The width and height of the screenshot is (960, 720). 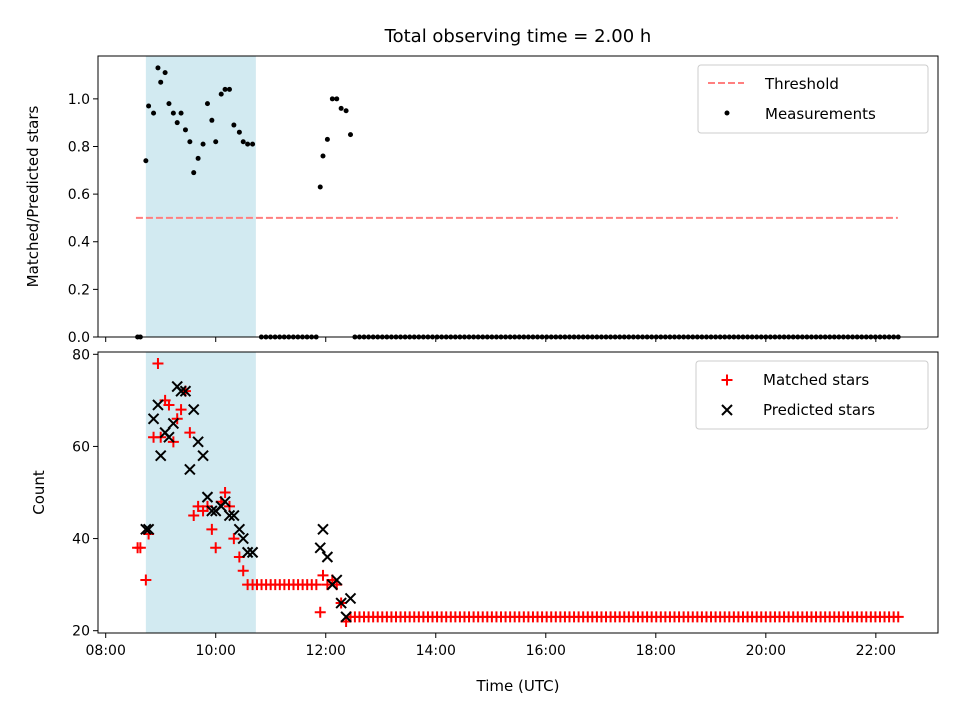 I want to click on chart-title: Total observing time = 2.00 h, so click(x=518, y=36).